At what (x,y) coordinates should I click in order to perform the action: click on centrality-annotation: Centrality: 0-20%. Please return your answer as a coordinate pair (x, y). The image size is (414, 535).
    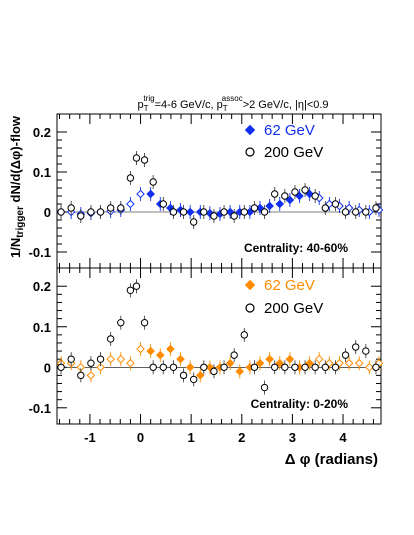
    Looking at the image, I should click on (300, 404).